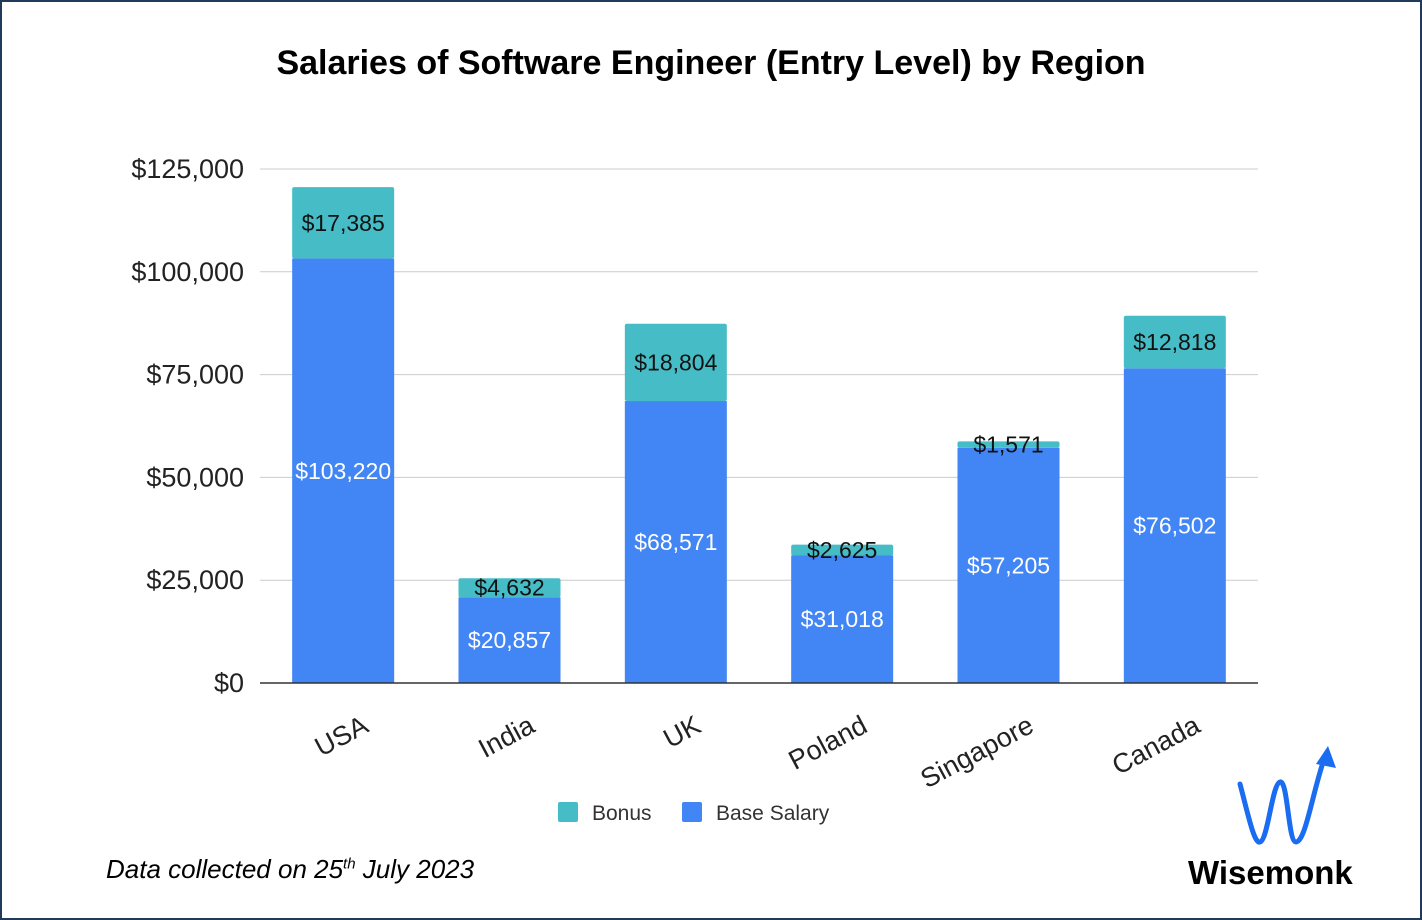 This screenshot has height=920, width=1422. What do you see at coordinates (507, 736) in the screenshot?
I see `x-tick-label: India` at bounding box center [507, 736].